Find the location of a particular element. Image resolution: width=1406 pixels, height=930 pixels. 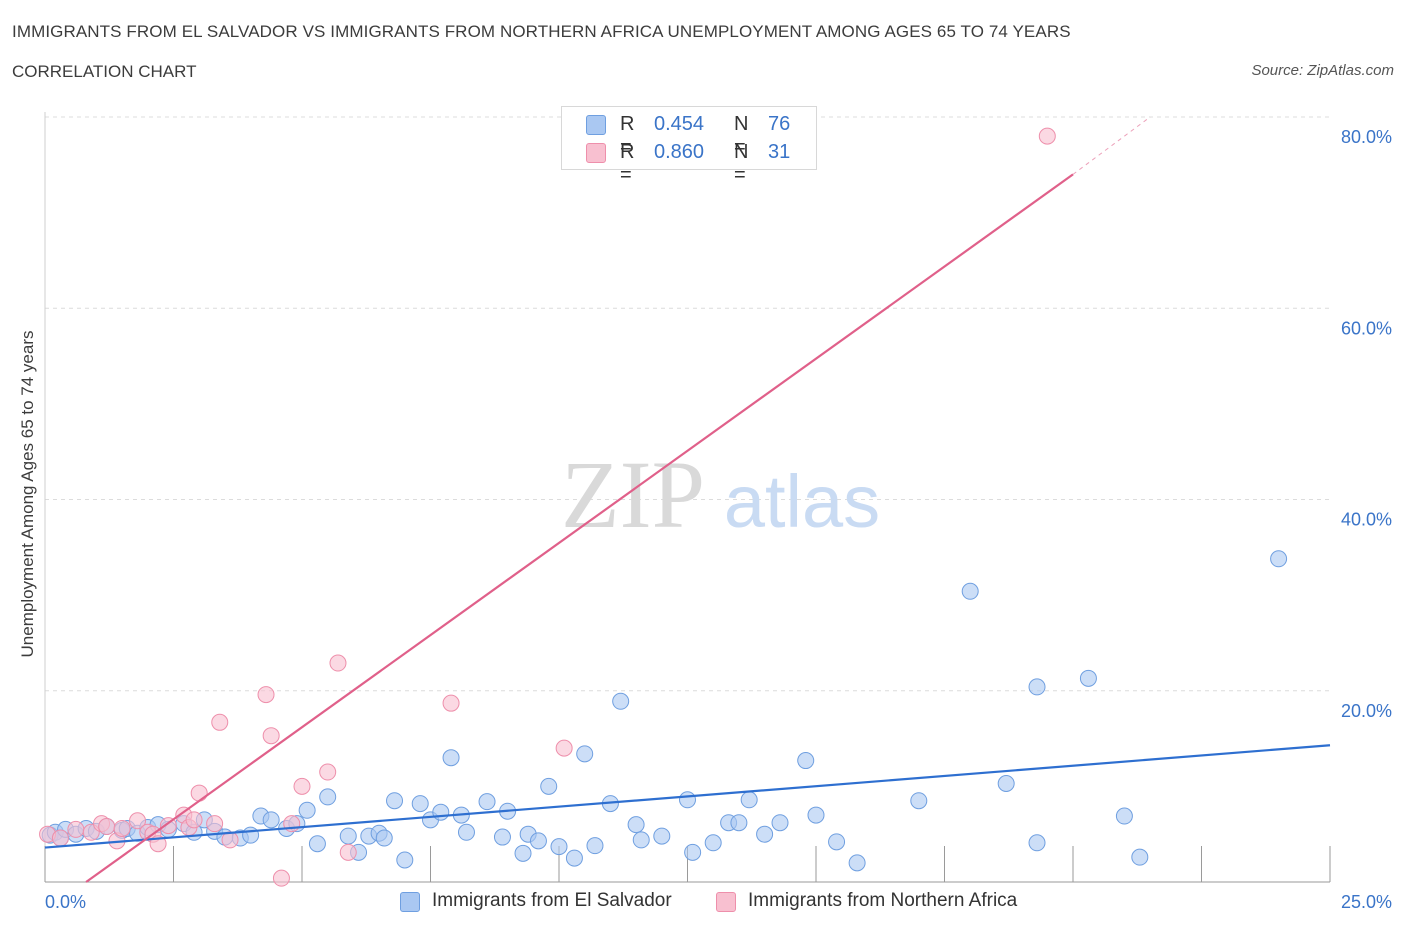

watermark-zip: ZIP is located at coordinates (633, 494).